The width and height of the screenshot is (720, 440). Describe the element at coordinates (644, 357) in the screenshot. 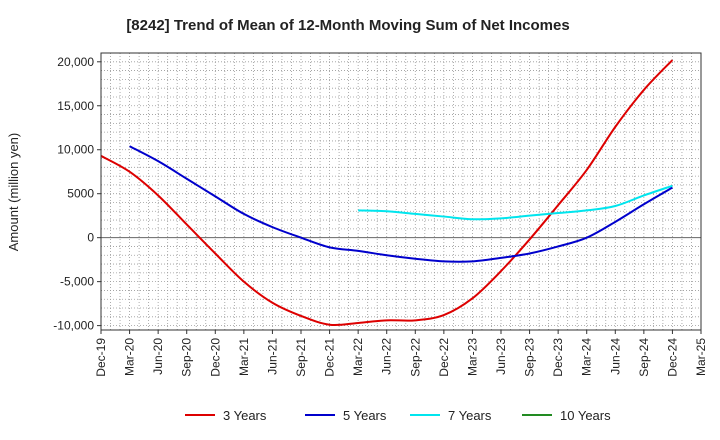

I see `x-tick-label: Sep-24` at that location.